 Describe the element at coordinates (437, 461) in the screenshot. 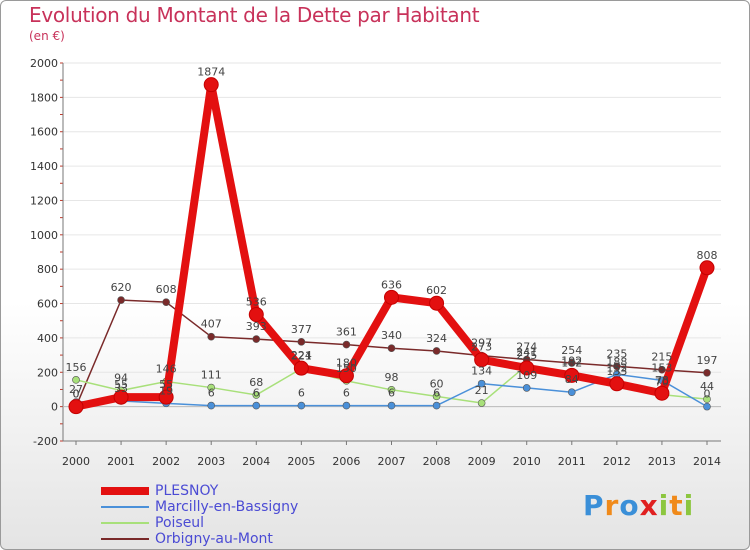

I see `x-tick-label: 2008` at that location.